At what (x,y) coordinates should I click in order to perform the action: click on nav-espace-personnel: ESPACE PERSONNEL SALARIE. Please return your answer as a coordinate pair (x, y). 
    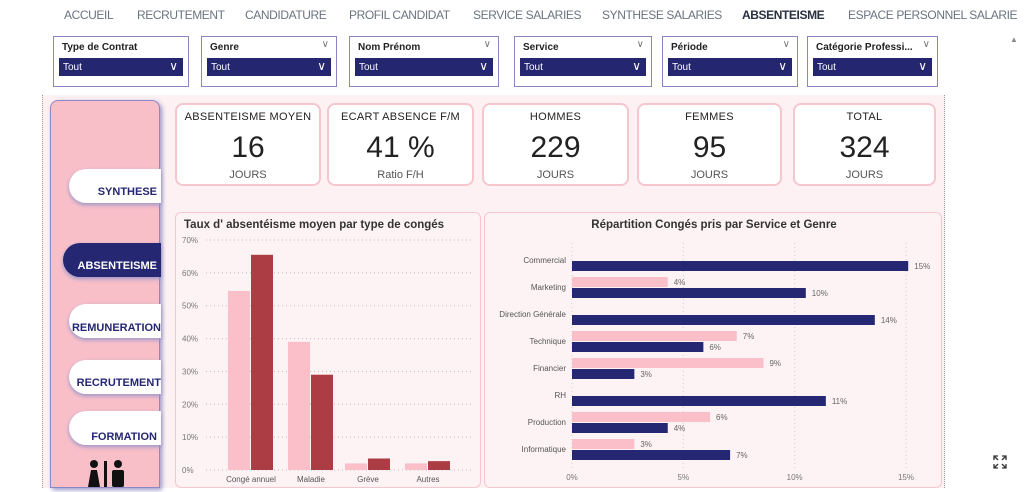
    Looking at the image, I should click on (933, 15).